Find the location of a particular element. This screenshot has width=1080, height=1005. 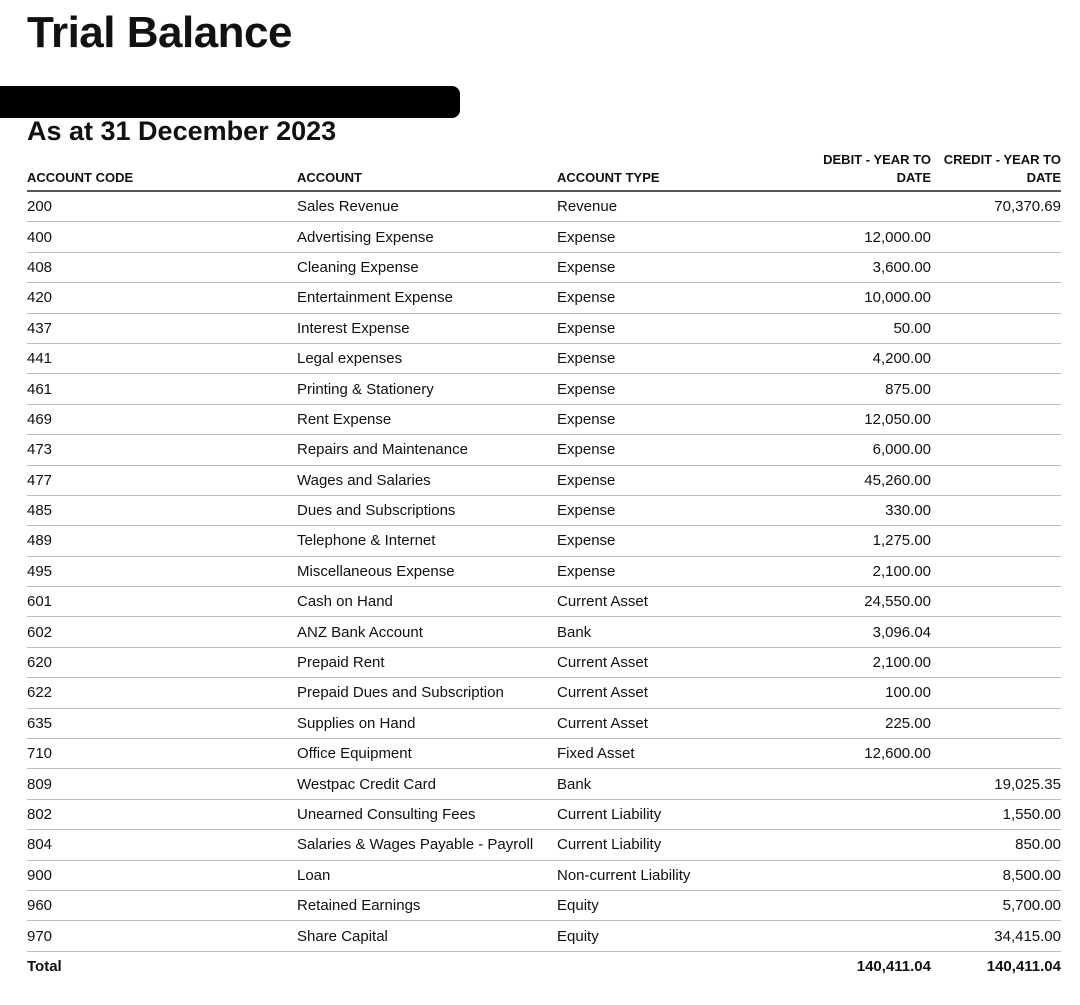

table-row: 469 Rent Expense Expense 12,050.00 is located at coordinates (544, 420).